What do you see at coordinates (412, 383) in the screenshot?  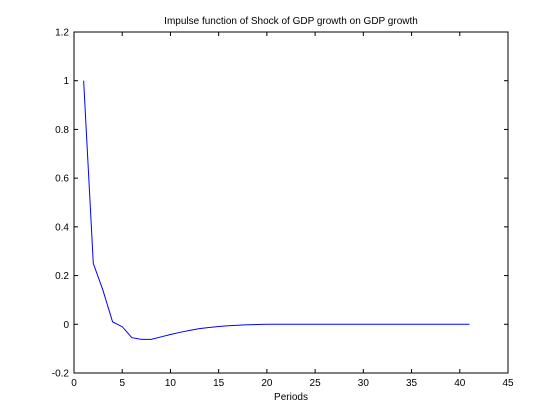 I see `x-tick-label: 35` at bounding box center [412, 383].